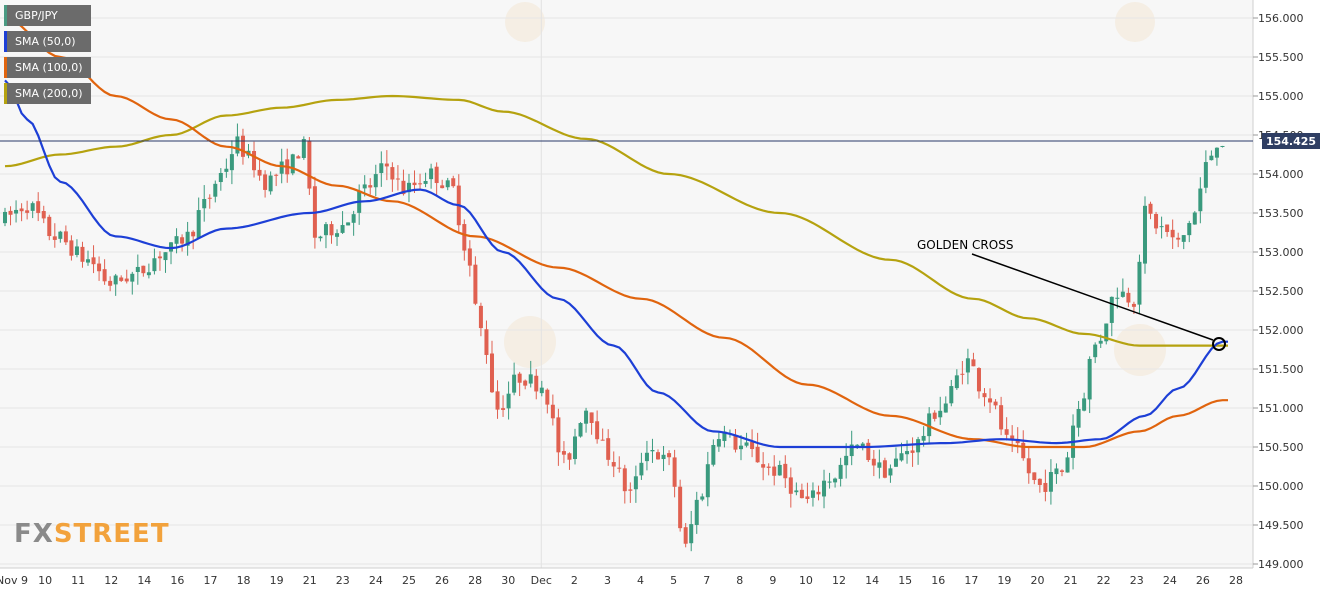  Describe the element at coordinates (772, 580) in the screenshot. I see `x-tick-label: 9` at that location.